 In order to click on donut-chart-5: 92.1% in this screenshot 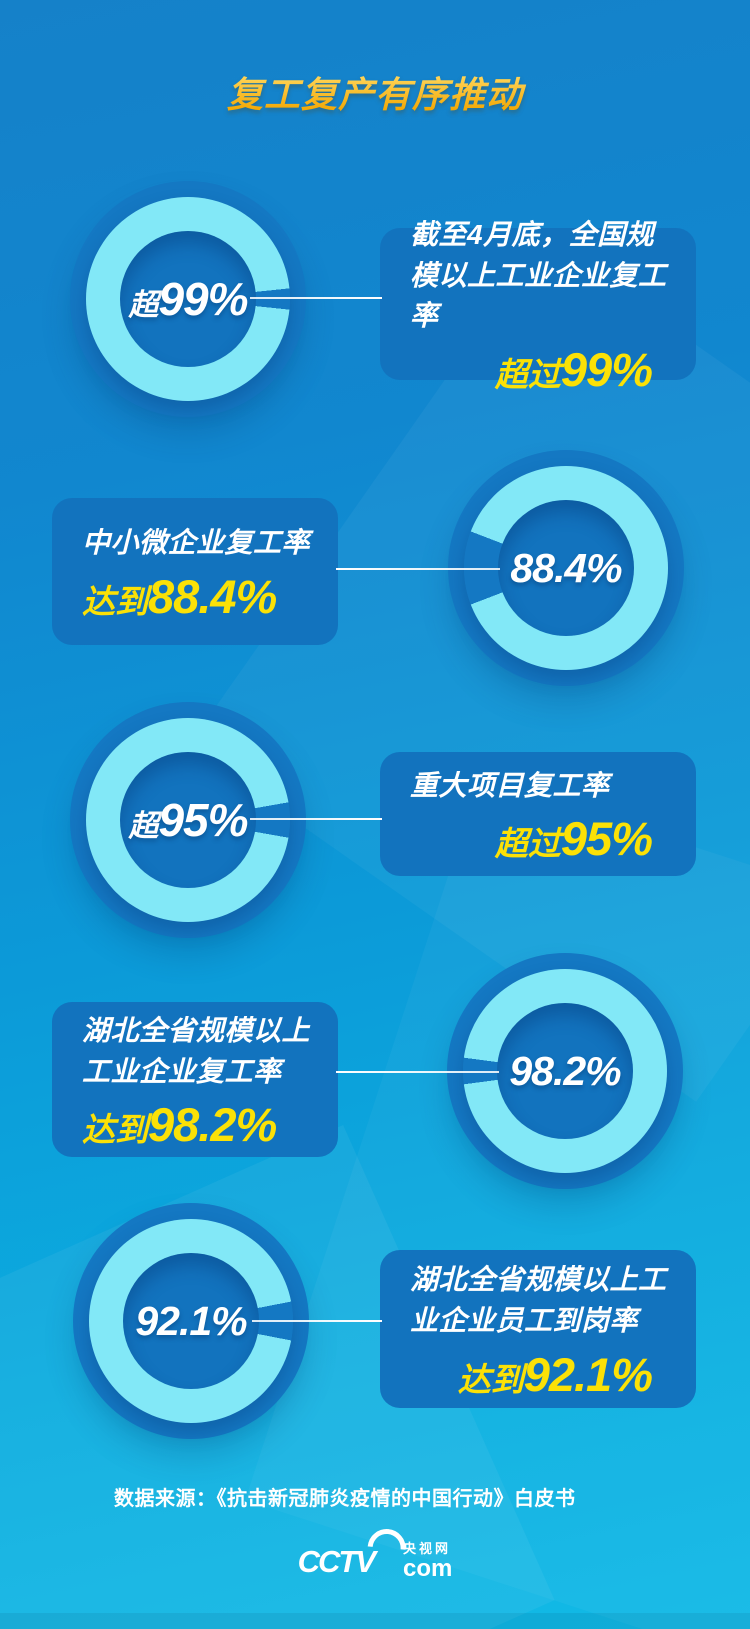, I will do `click(191, 1321)`.